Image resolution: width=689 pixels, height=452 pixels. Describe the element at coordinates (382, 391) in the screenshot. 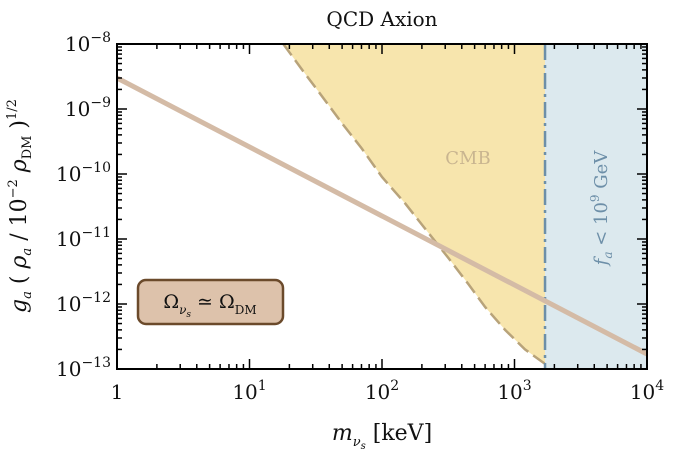

I see `x-tick-label: 10²` at that location.